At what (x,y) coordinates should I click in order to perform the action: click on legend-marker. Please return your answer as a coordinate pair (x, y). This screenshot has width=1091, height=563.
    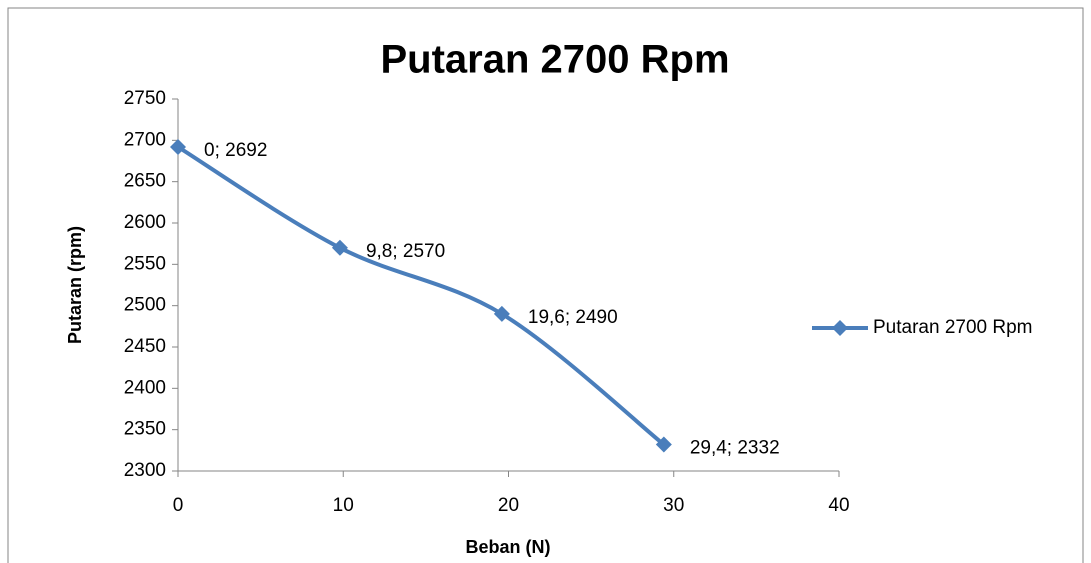
    Looking at the image, I should click on (840, 328).